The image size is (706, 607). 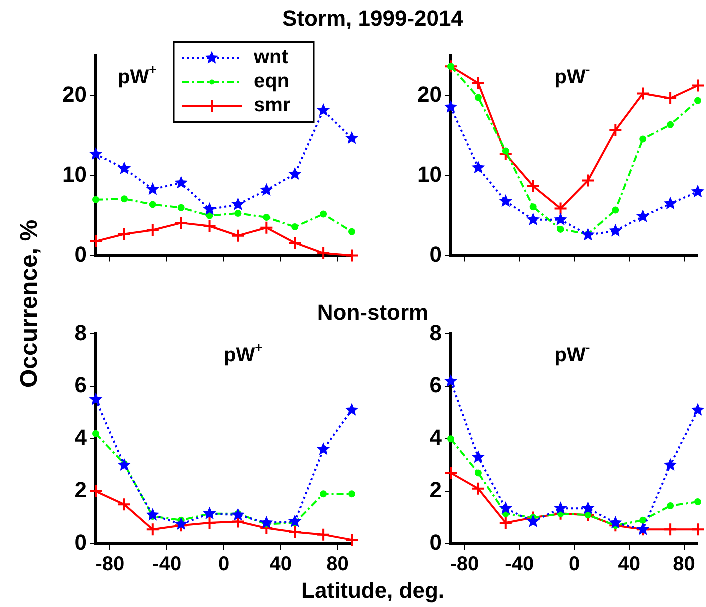 What do you see at coordinates (373, 19) in the screenshot?
I see `chart-title: Storm, 1999-2014` at bounding box center [373, 19].